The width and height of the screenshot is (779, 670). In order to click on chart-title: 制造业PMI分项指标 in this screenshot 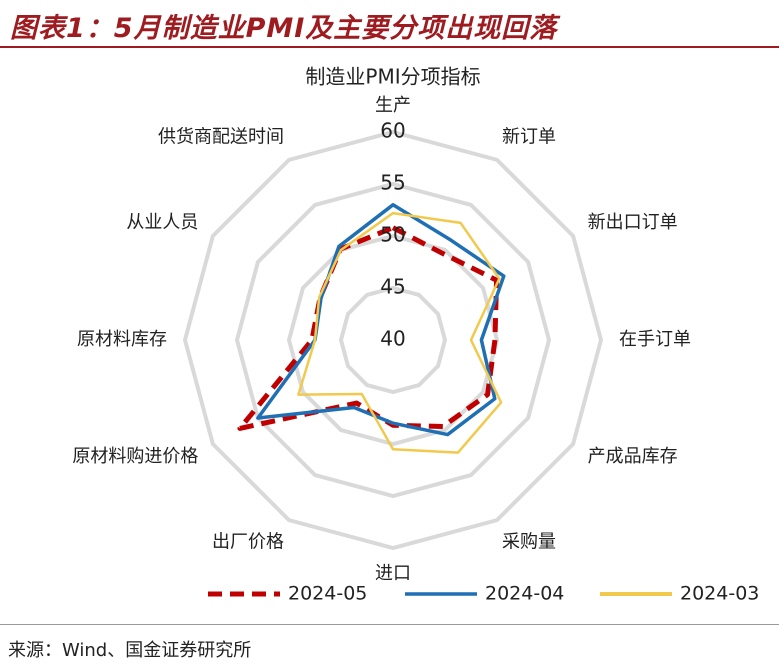, I will do `click(392, 77)`.